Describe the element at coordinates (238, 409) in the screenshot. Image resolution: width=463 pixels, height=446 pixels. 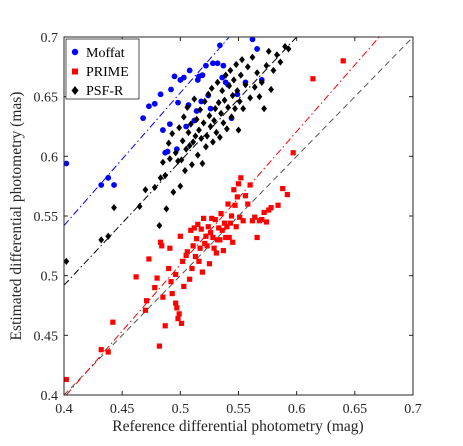
I see `x-tick-label: 0.55` at that location.